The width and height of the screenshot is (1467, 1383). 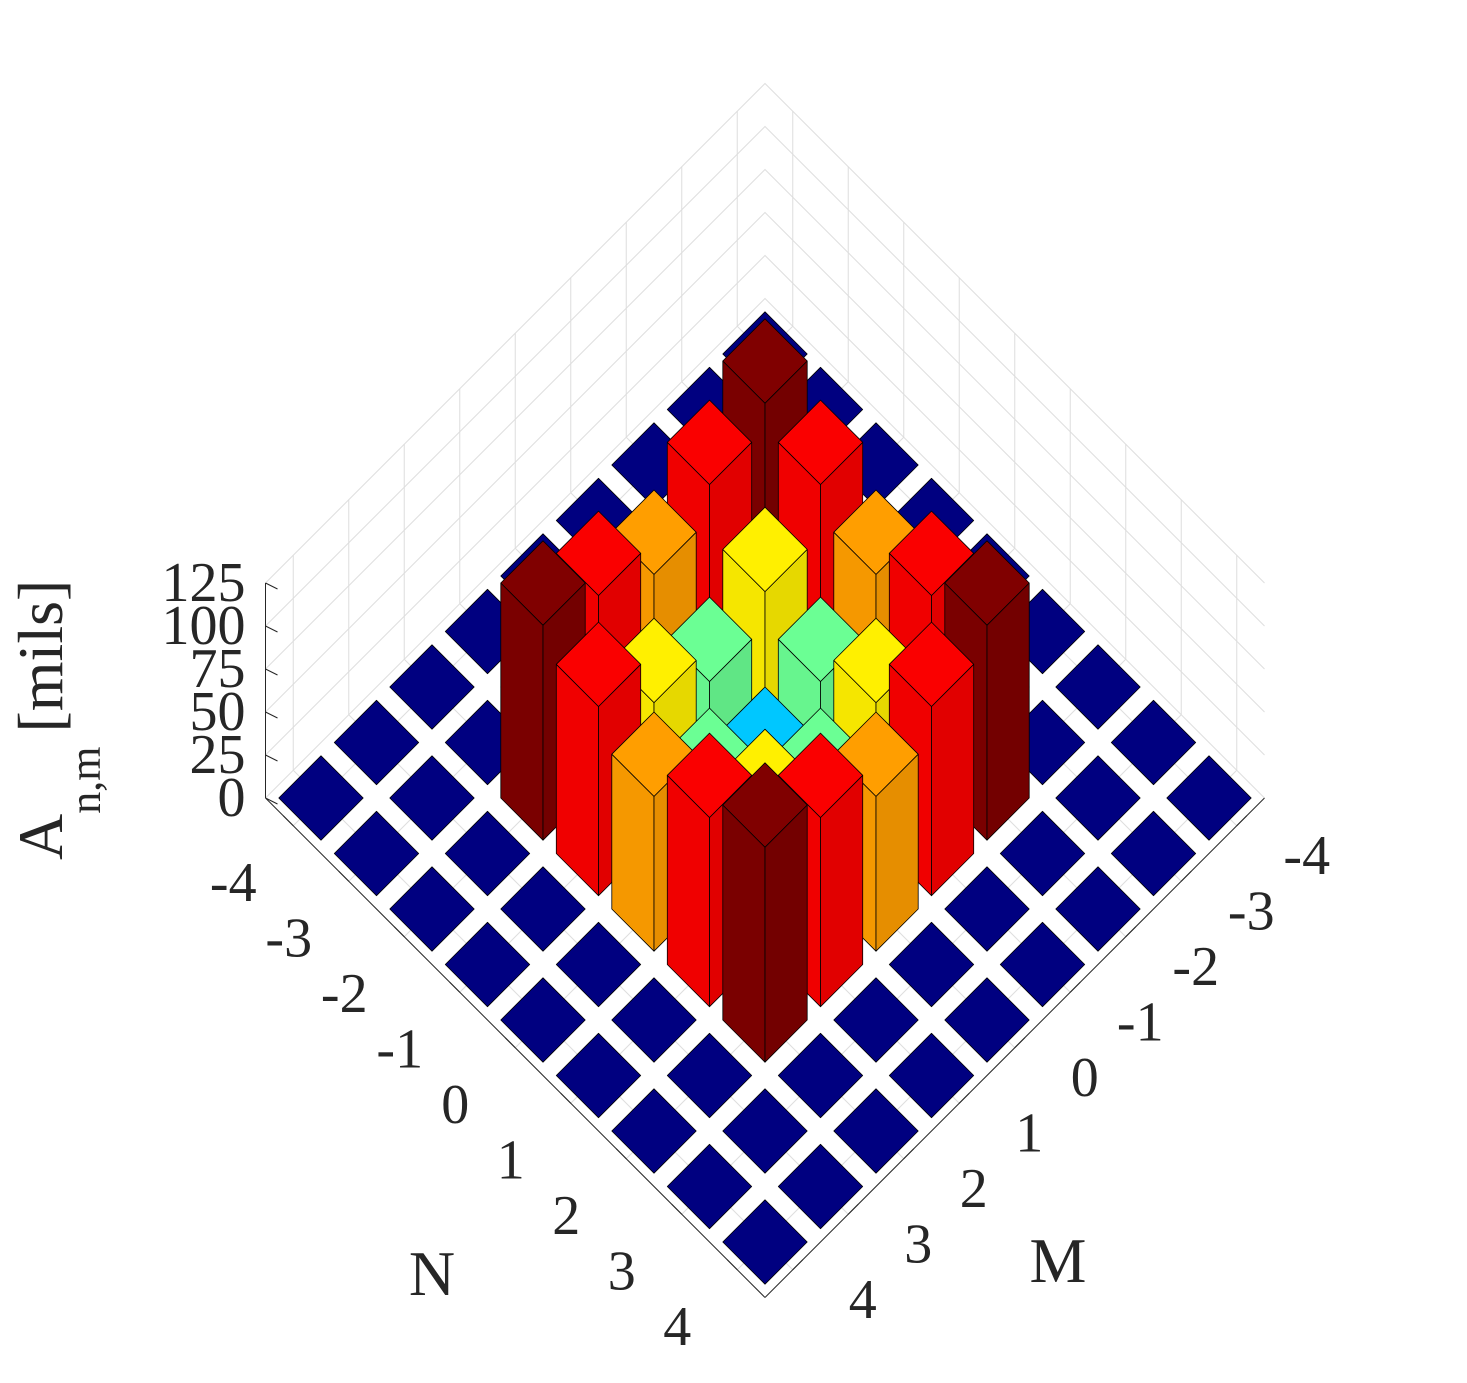 I want to click on bar-m-4-n3, so click(x=1153, y=742).